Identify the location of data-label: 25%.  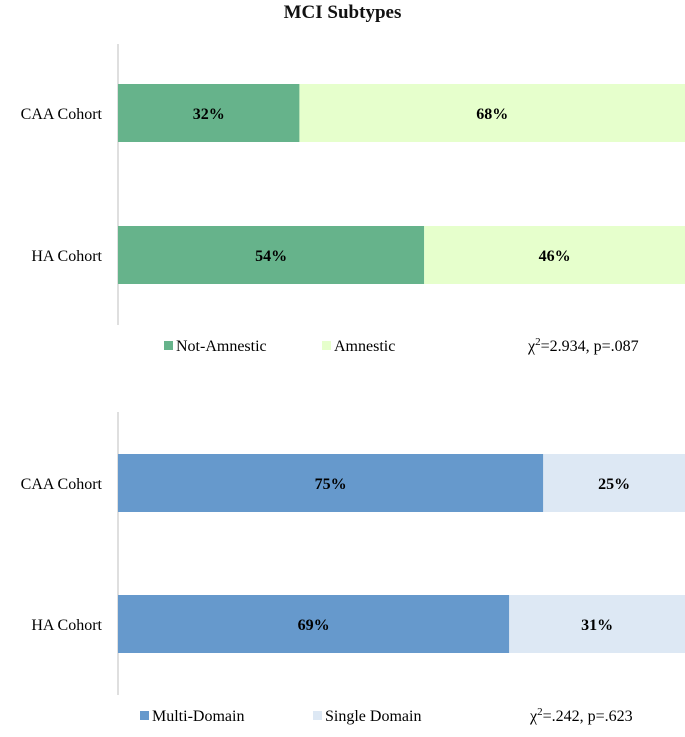
(614, 484).